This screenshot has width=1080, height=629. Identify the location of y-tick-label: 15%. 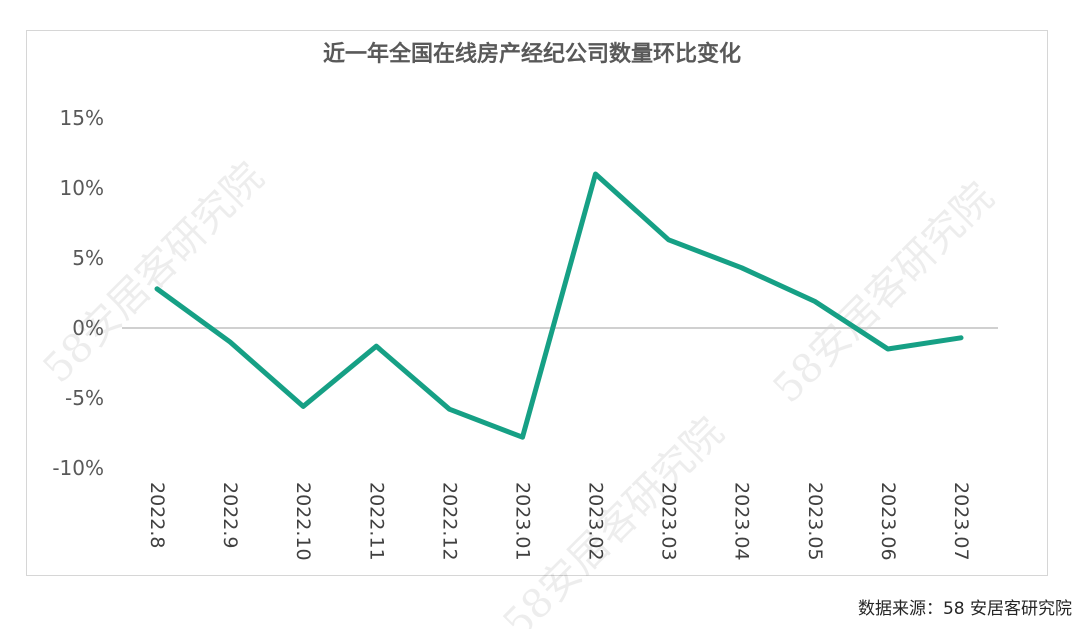
(82, 118).